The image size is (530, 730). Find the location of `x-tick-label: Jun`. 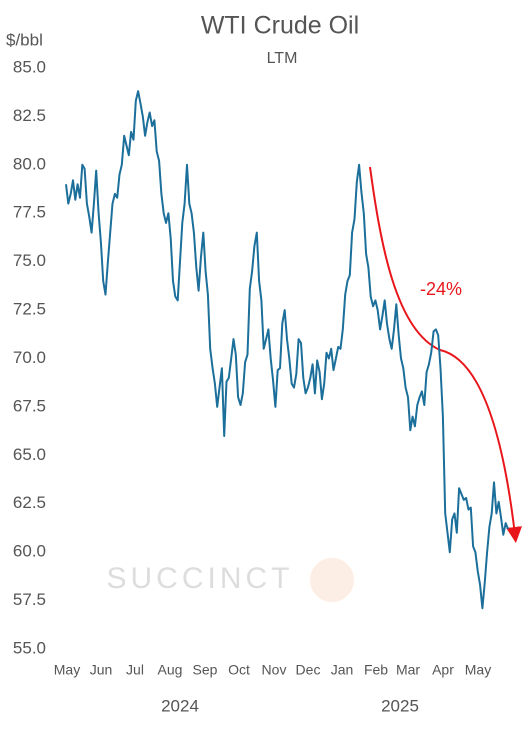

x-tick-label: Jun is located at coordinates (101, 670).